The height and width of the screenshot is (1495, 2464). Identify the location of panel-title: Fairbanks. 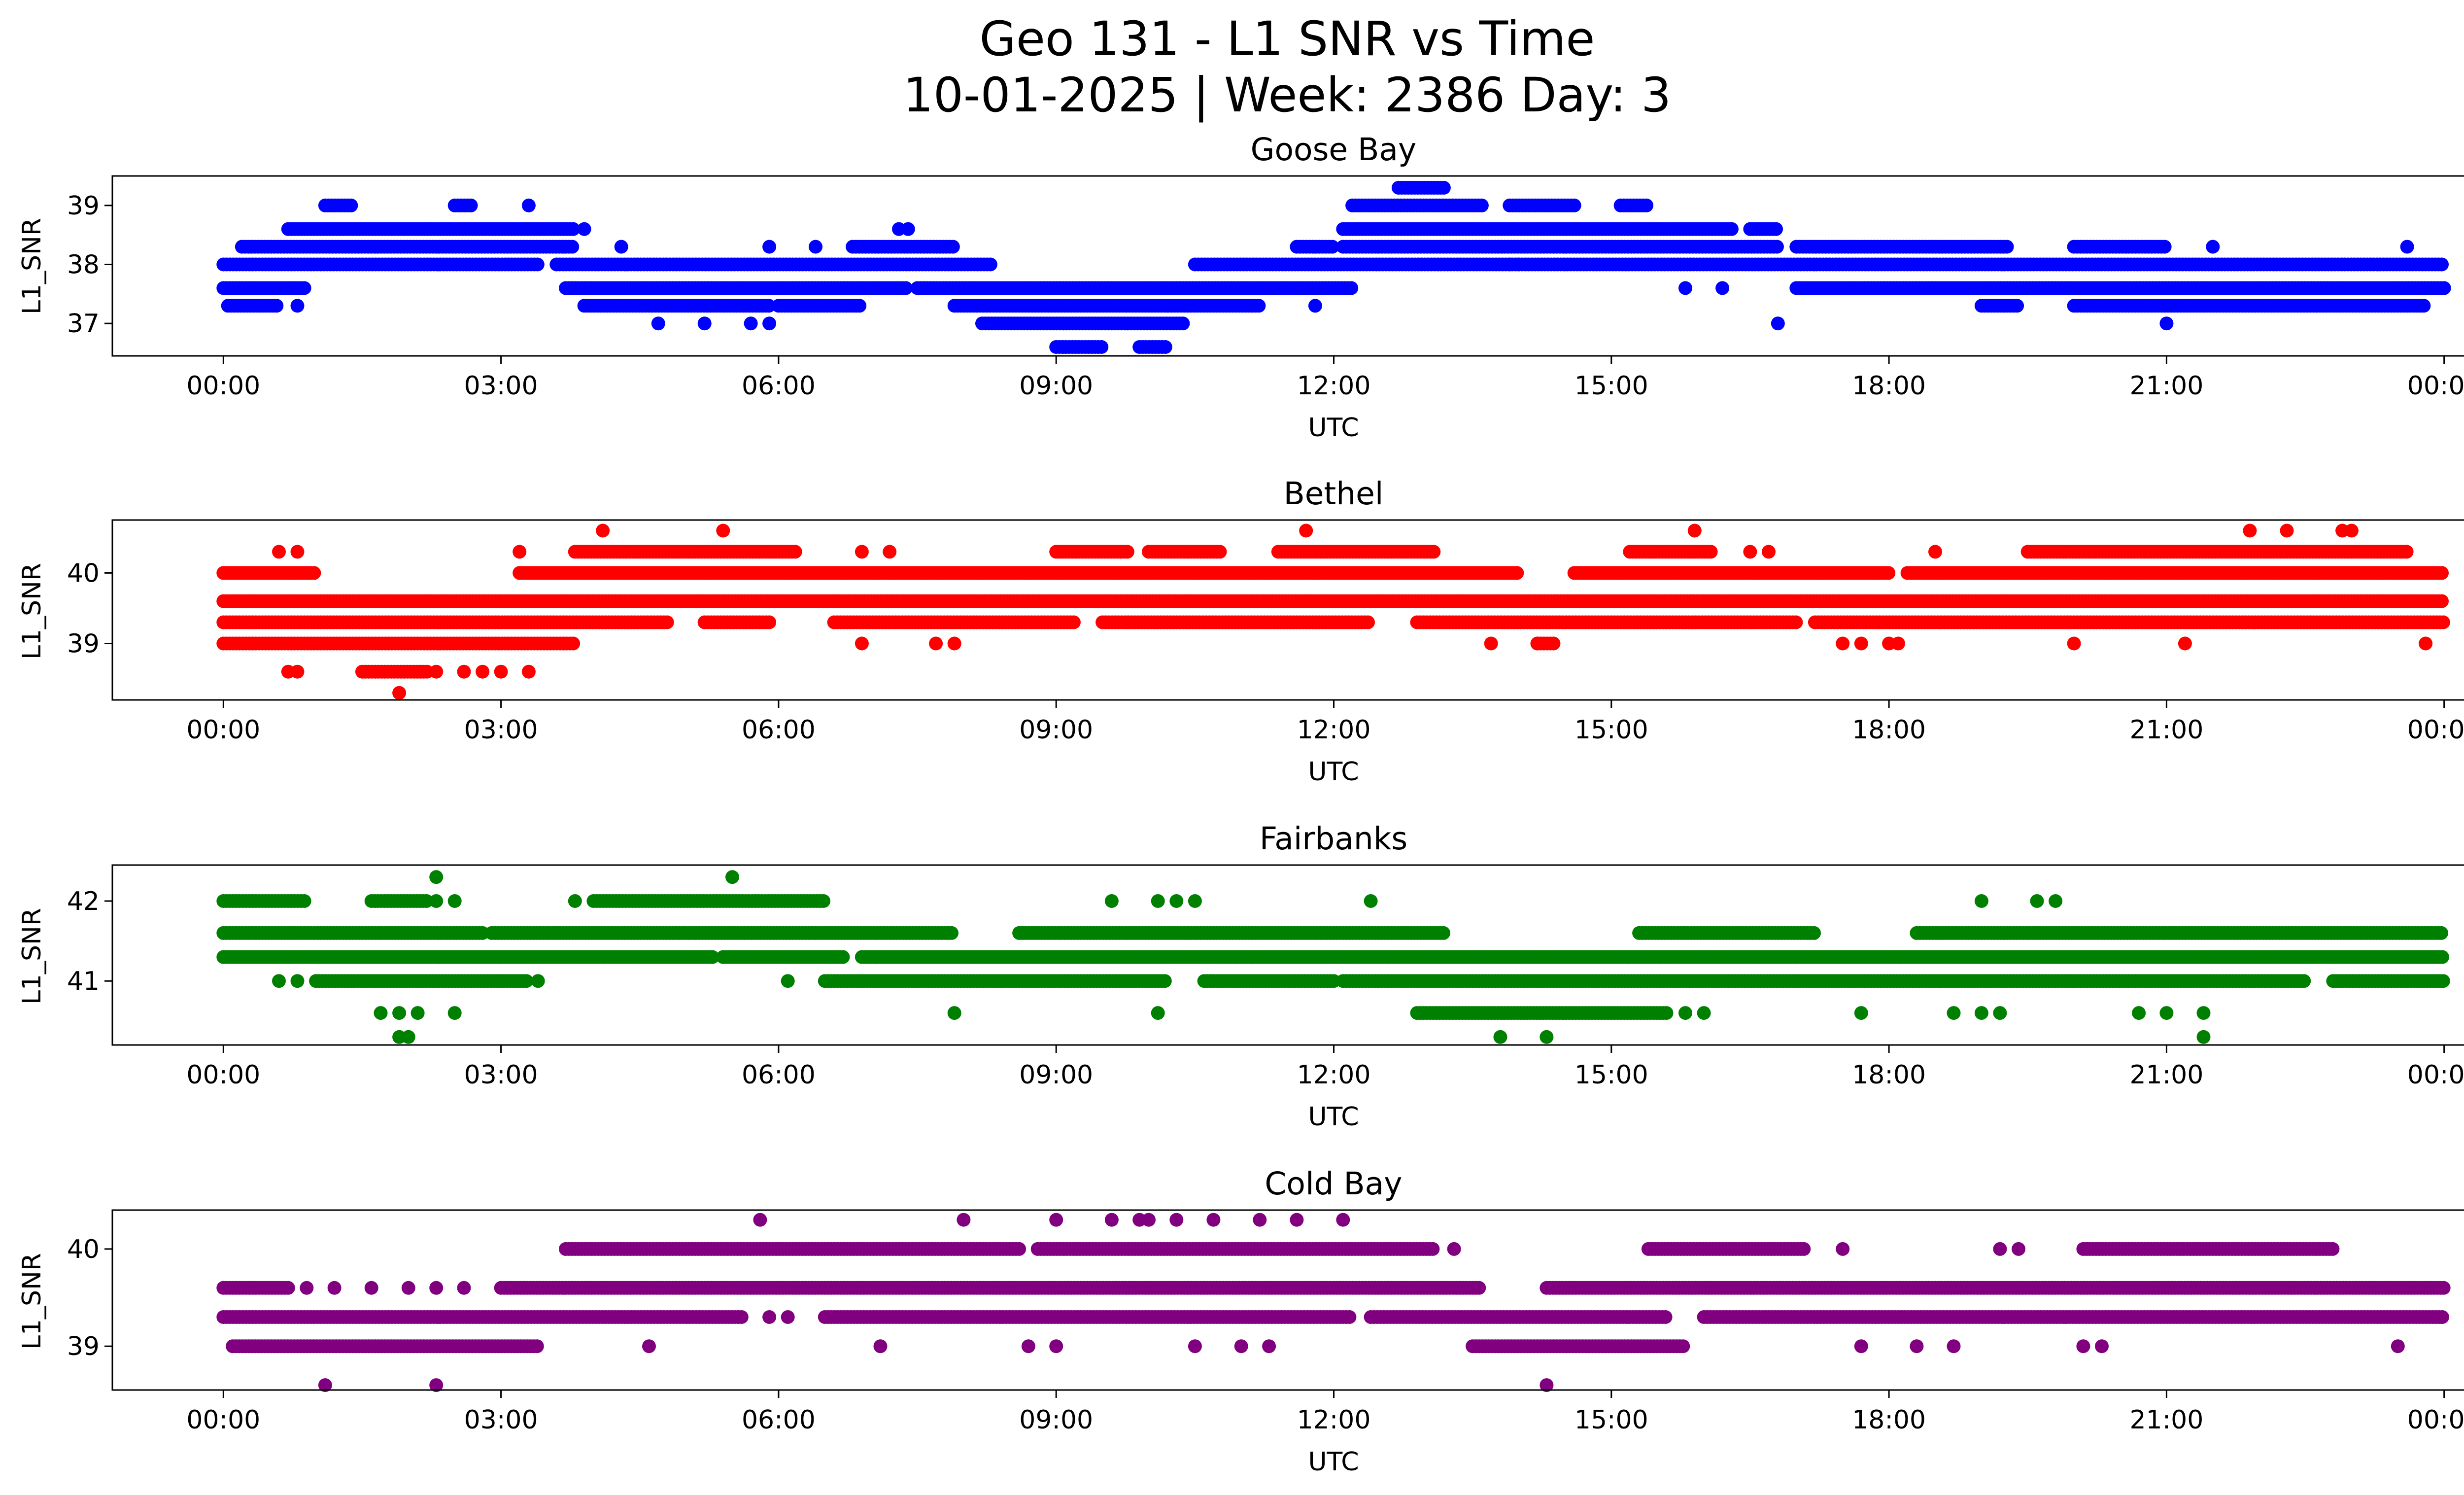
(1333, 839).